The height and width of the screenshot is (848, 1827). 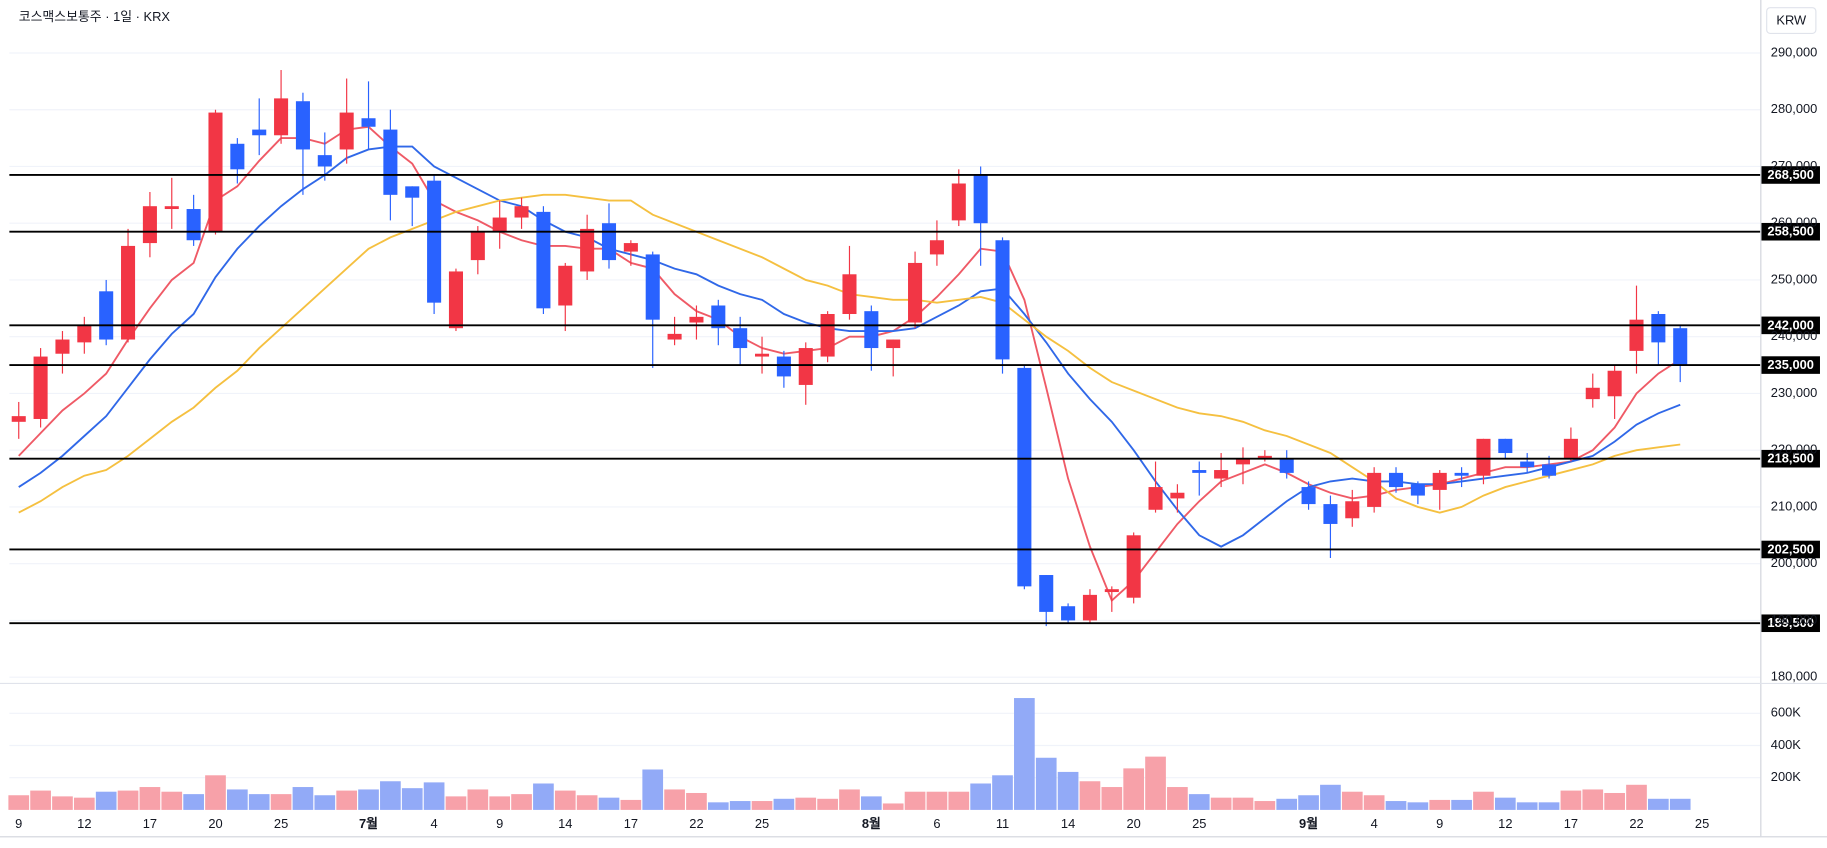 I want to click on horizontal-line-label: 258,500, so click(x=1790, y=231).